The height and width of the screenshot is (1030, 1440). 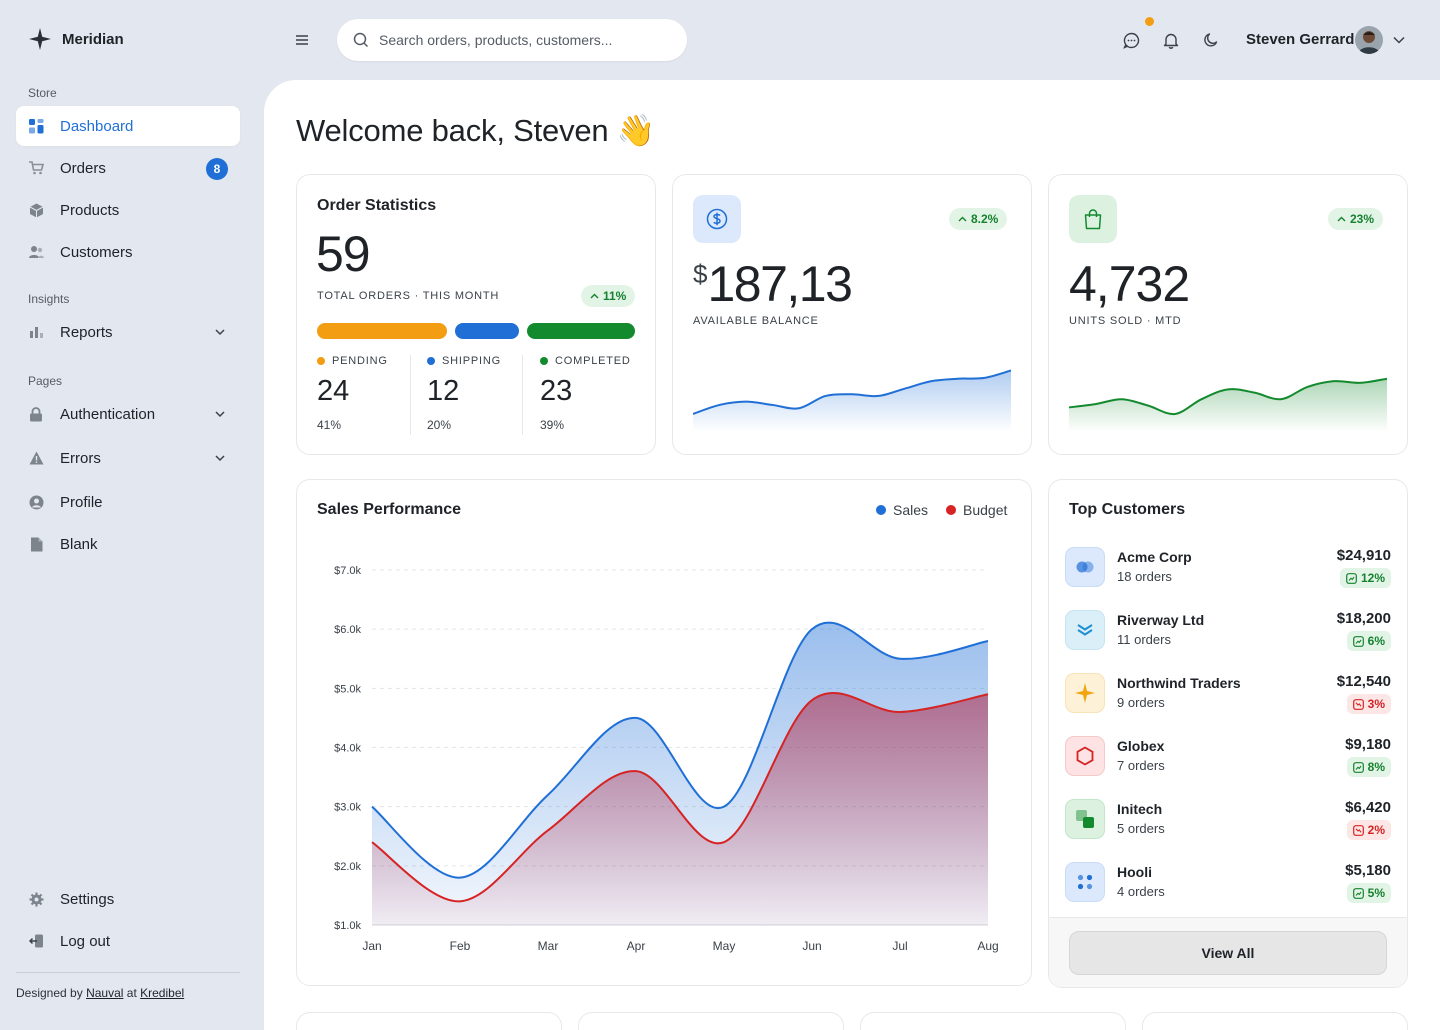 I want to click on sidebar-item-customers: Customers, so click(x=128, y=252).